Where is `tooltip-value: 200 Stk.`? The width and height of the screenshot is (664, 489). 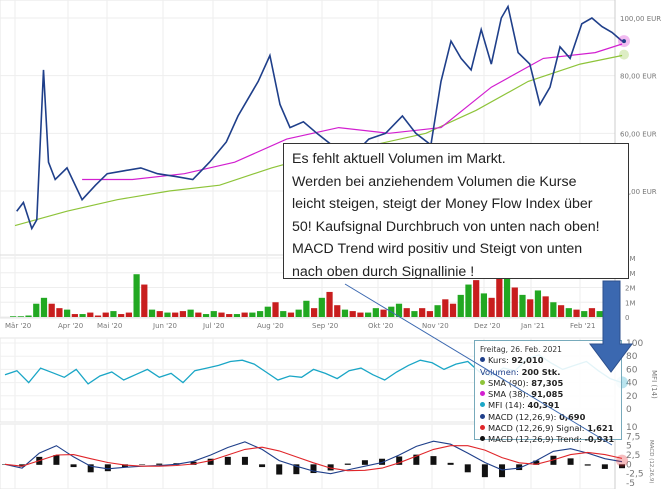
tooltip-value: 200 Stk. is located at coordinates (541, 371).